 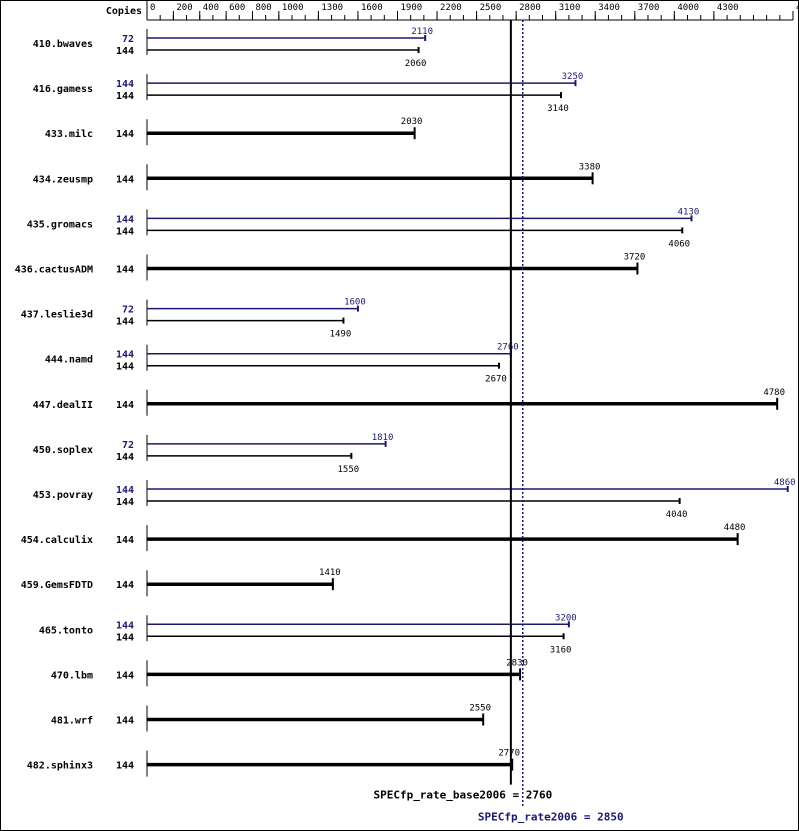 What do you see at coordinates (63, 44) in the screenshot?
I see `benchmark-label: 410.bwaves` at bounding box center [63, 44].